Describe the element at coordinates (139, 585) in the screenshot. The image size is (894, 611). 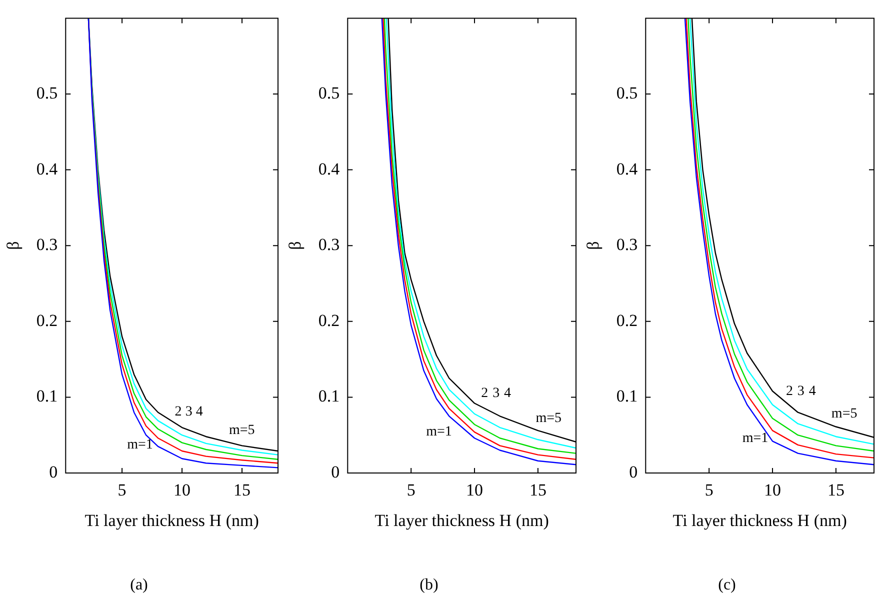
I see `text: (a)` at that location.